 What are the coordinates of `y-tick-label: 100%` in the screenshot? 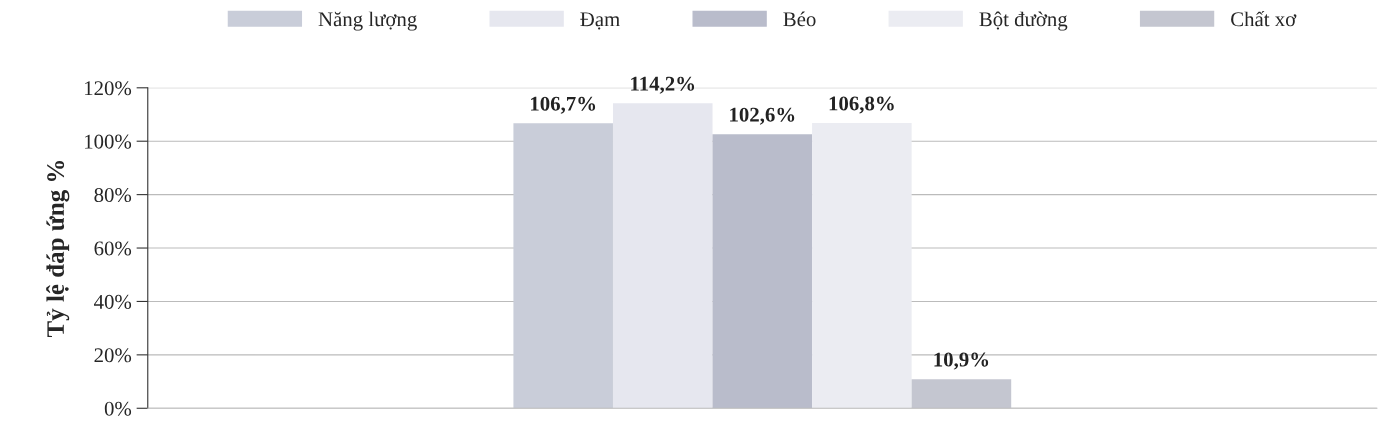 It's located at (108, 141).